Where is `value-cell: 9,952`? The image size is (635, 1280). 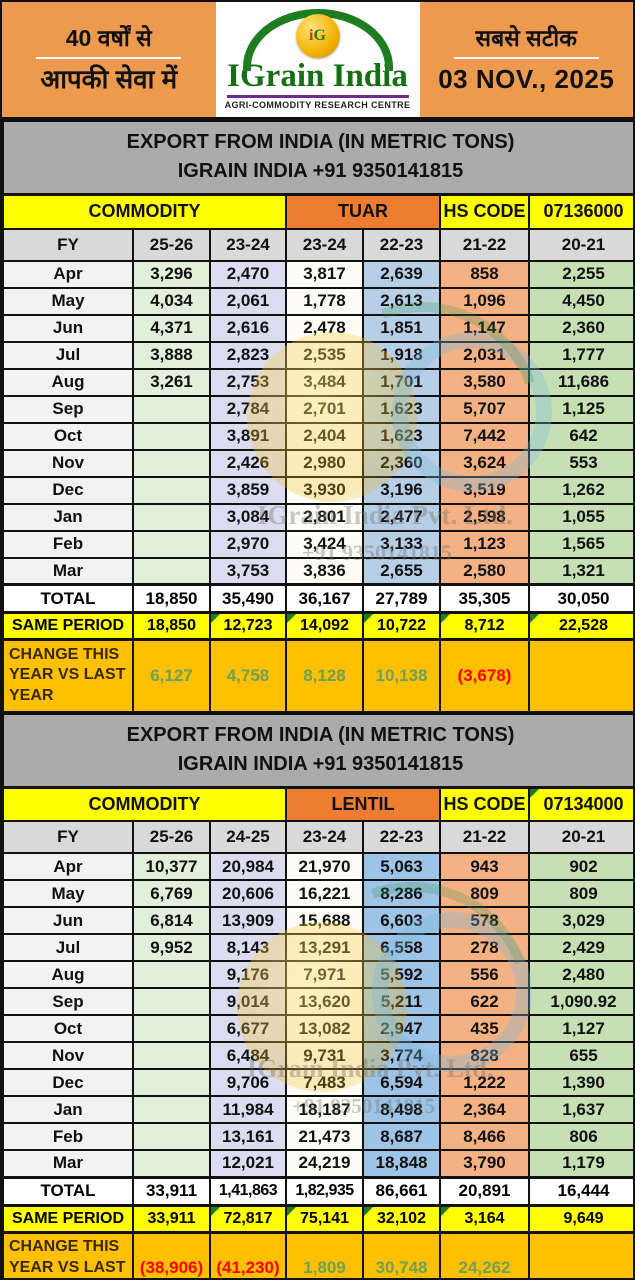 value-cell: 9,952 is located at coordinates (171, 947).